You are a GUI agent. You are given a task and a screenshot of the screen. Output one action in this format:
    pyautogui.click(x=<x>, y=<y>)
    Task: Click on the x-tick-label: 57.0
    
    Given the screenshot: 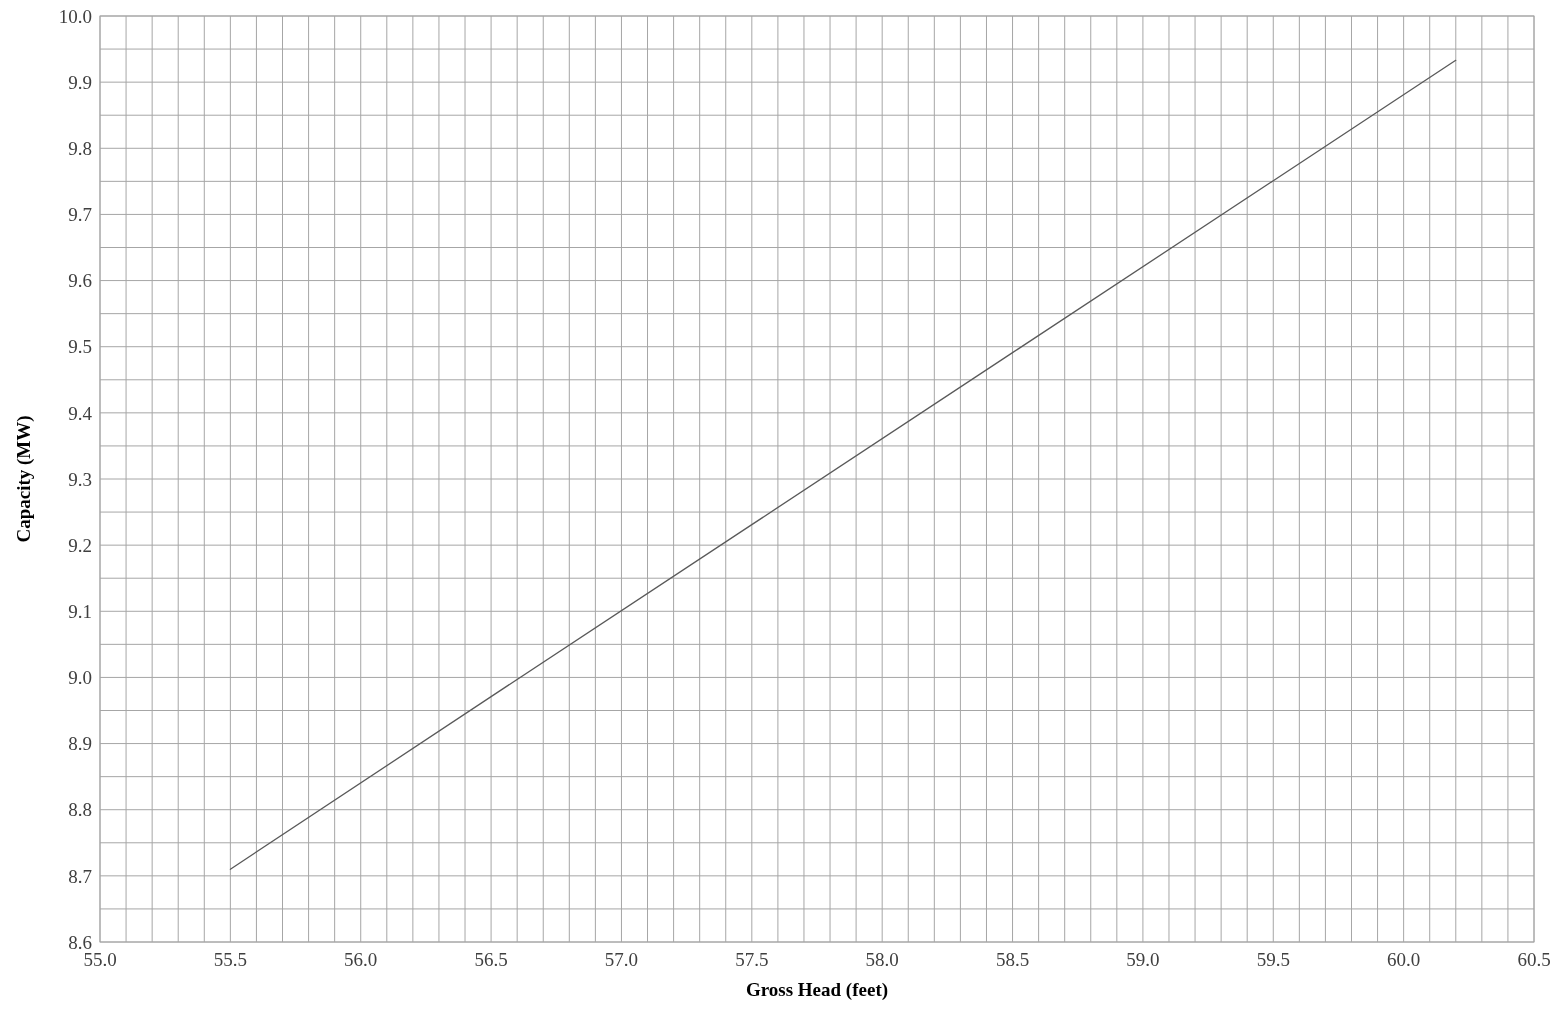 What is the action you would take?
    pyautogui.click(x=621, y=959)
    